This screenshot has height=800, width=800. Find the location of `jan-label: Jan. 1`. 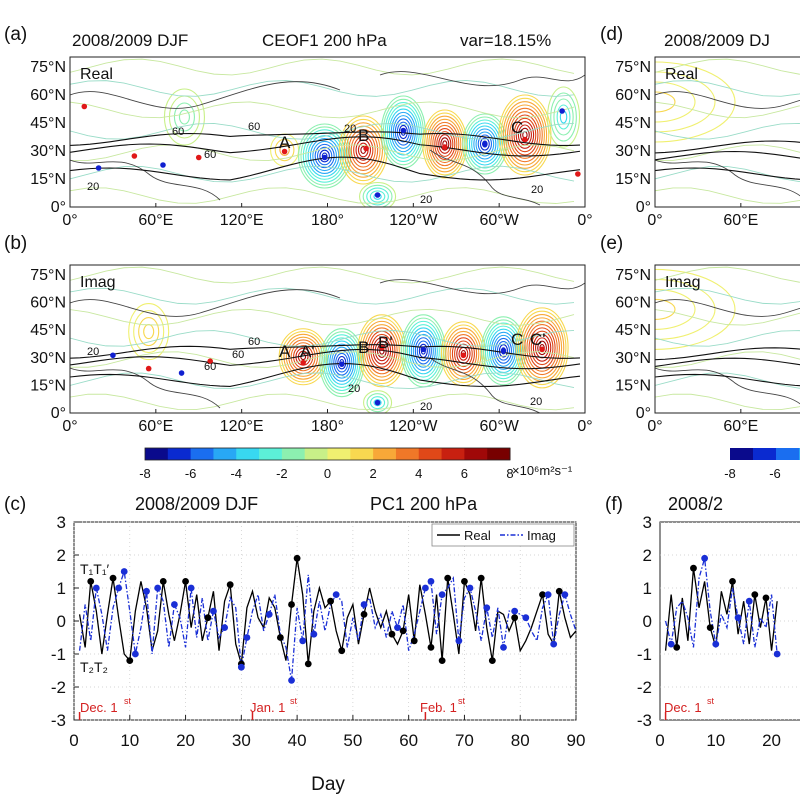

jan-label: Jan. 1 is located at coordinates (267, 707).